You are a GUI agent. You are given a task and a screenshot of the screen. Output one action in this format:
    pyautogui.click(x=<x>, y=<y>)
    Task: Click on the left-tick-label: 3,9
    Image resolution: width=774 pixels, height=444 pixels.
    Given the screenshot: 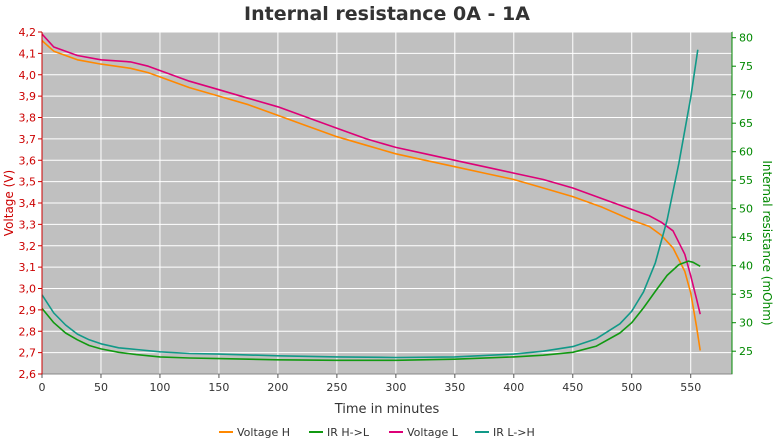 What is the action you would take?
    pyautogui.click(x=28, y=96)
    